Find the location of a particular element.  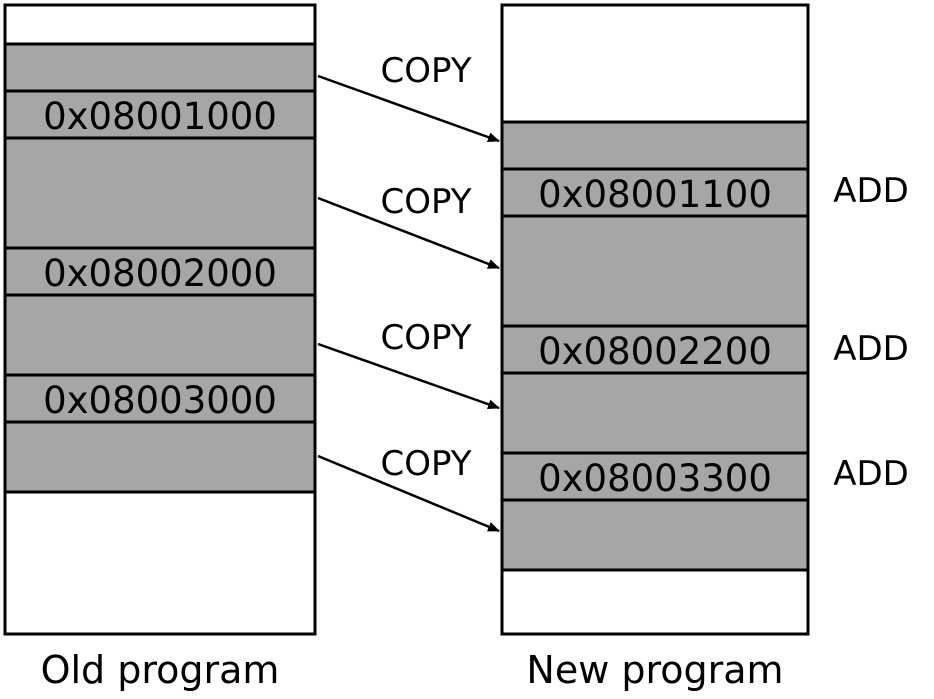

new-address-3: 0x08003300 is located at coordinates (655, 478).